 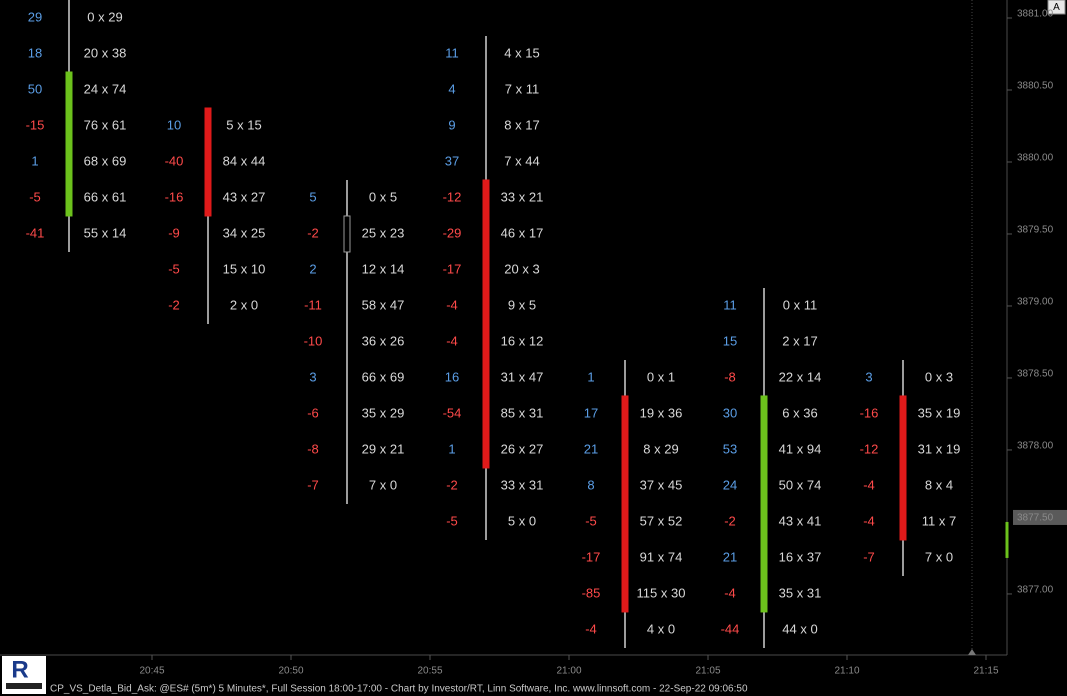 What do you see at coordinates (451, 124) in the screenshot?
I see `delta-label: 9` at bounding box center [451, 124].